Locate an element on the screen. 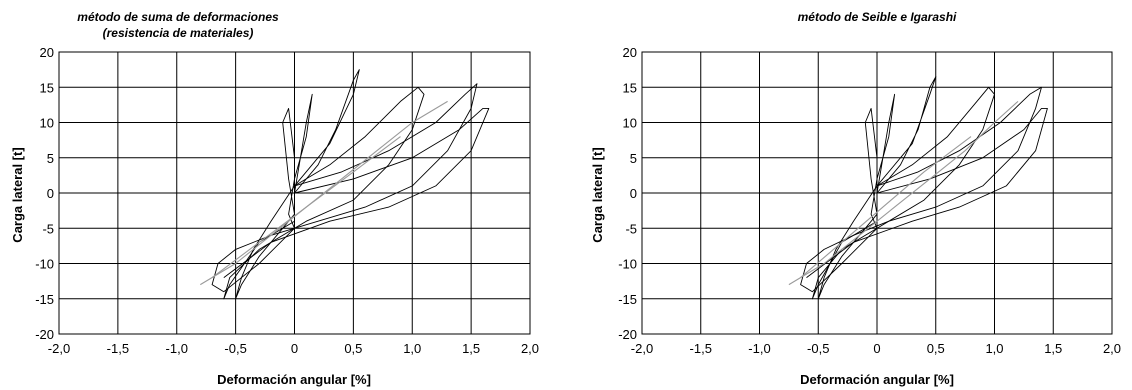 This screenshot has width=1132, height=390. chart-subtitle: (resistencia de materiales) is located at coordinates (178, 33).